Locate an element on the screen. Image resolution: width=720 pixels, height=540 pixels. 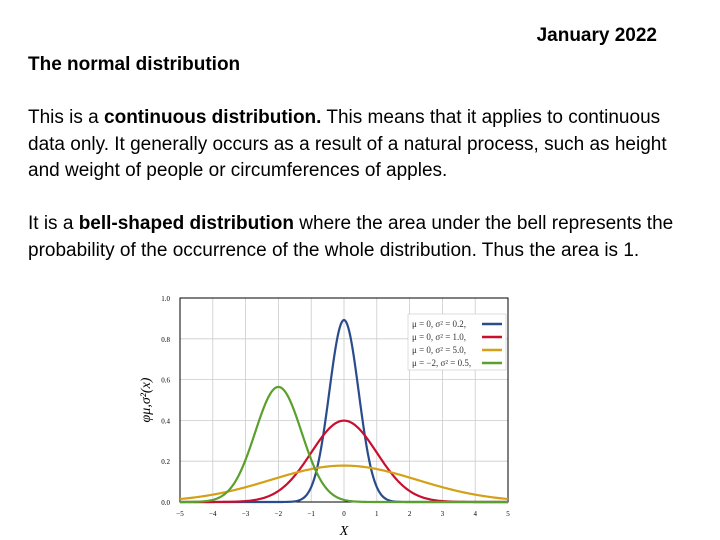
para1-bold-term: continuous distribution. is located at coordinates (213, 117).